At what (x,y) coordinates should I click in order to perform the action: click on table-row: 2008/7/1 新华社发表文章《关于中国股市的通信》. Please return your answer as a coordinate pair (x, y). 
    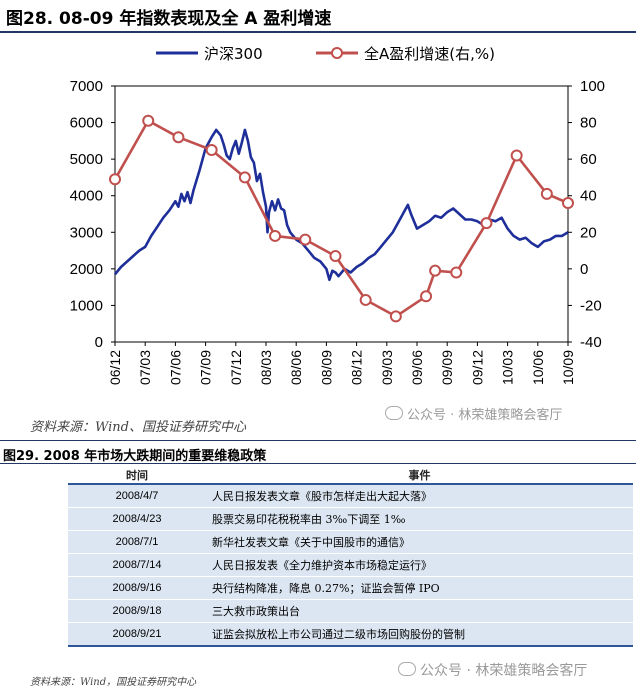
    Looking at the image, I should click on (350, 542).